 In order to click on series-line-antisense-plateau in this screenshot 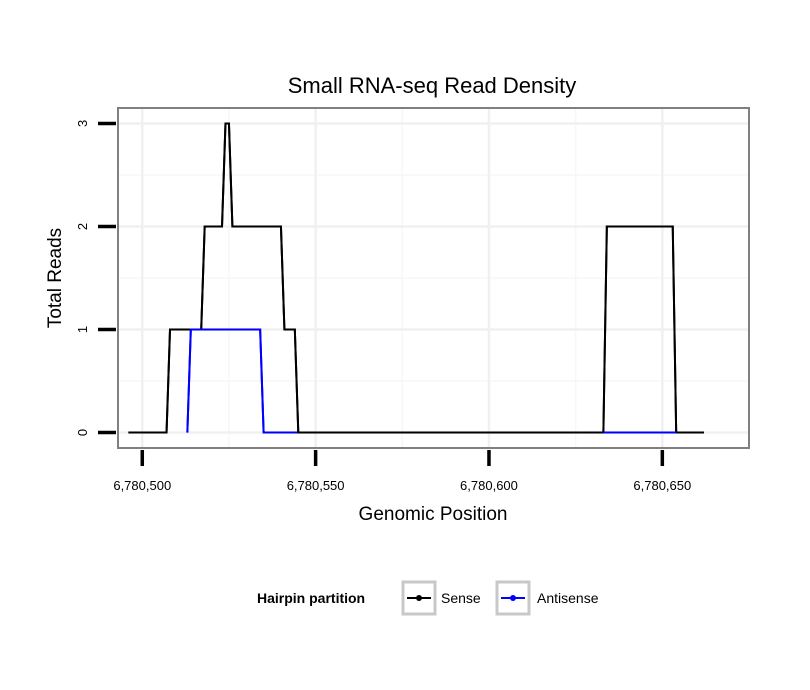, I will do `click(225, 380)`.